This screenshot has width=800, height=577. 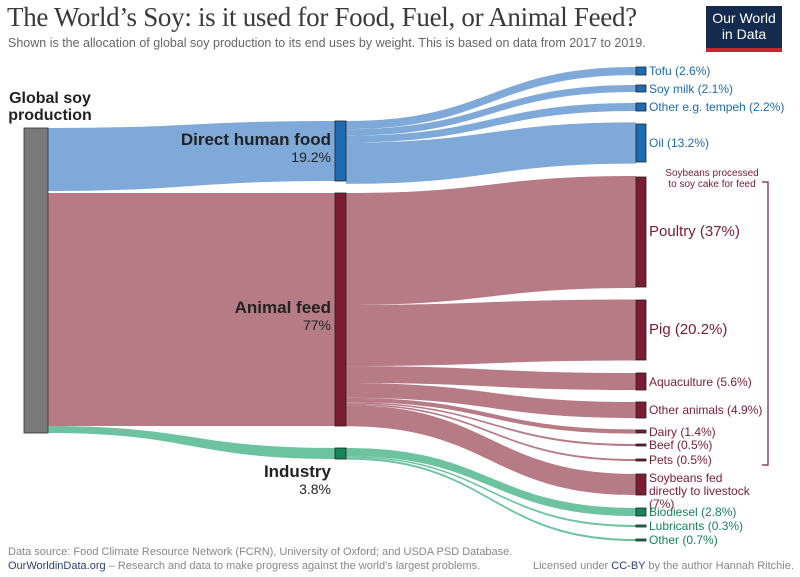 I want to click on source-node, so click(x=36, y=280).